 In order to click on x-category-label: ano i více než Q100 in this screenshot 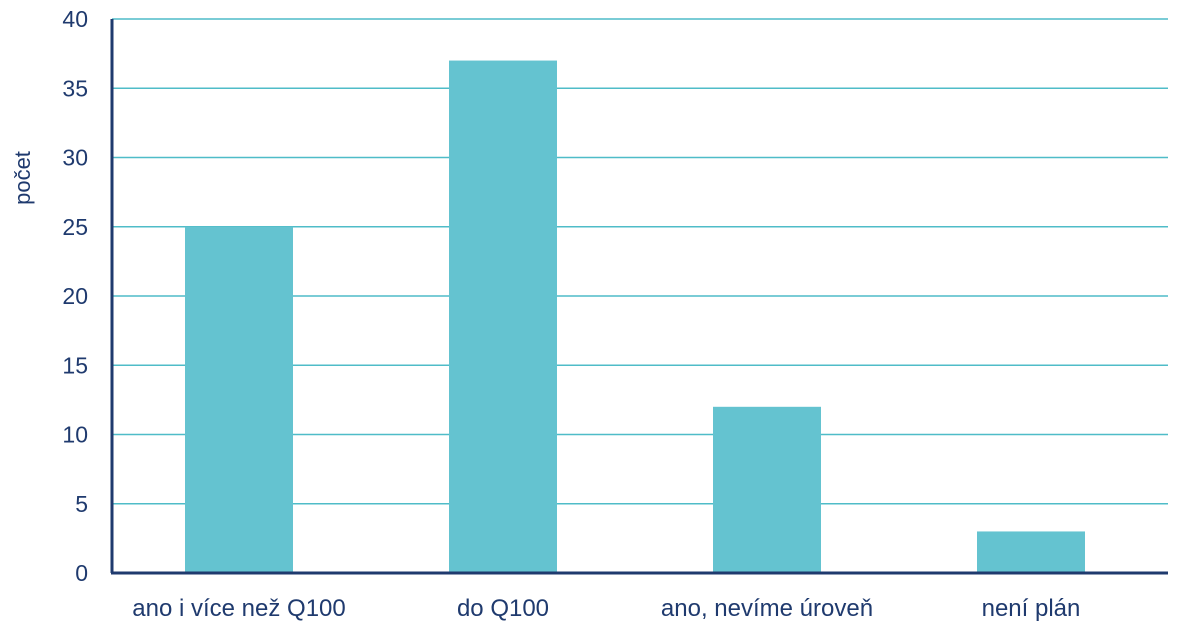, I will do `click(238, 608)`.